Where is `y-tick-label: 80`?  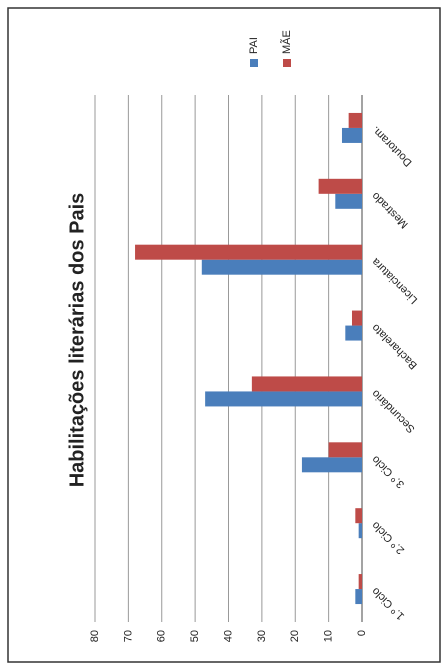 y-tick-label: 80 is located at coordinates (95, 636).